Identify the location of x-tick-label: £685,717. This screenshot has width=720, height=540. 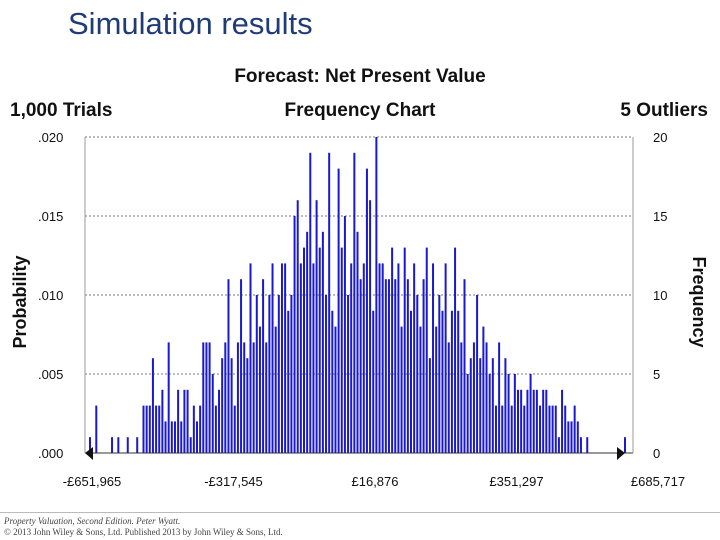
(658, 481).